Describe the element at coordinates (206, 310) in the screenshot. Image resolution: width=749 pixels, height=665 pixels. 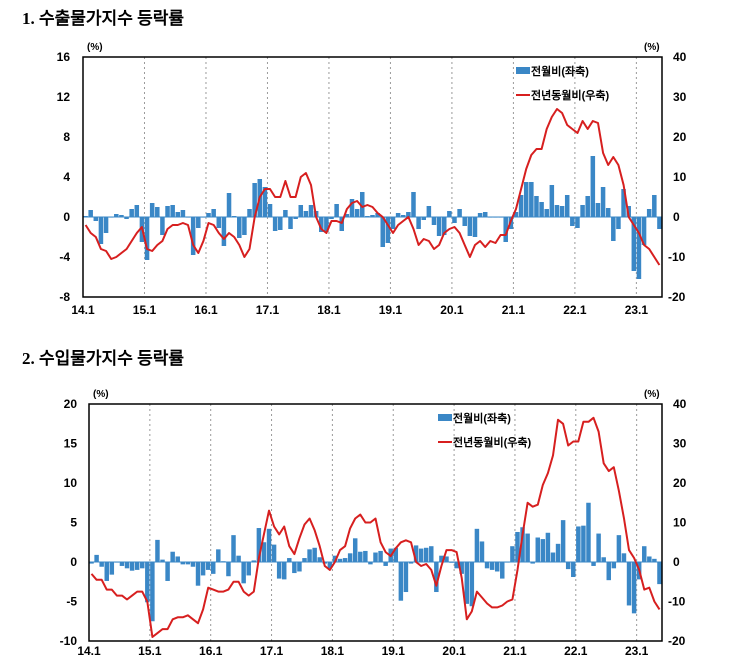
I see `chart-1-x-tick-label: 16.1` at that location.